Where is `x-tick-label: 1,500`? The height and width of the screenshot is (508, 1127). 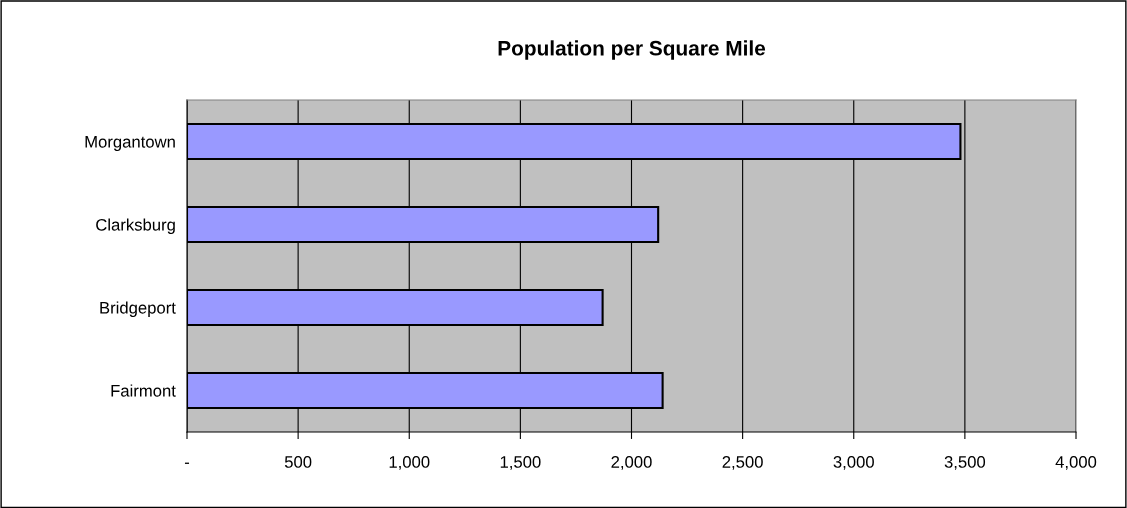 x-tick-label: 1,500 is located at coordinates (520, 463).